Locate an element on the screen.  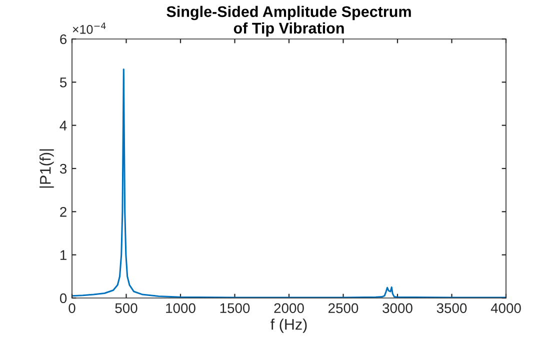
x-tick-label: 4000 is located at coordinates (505, 308).